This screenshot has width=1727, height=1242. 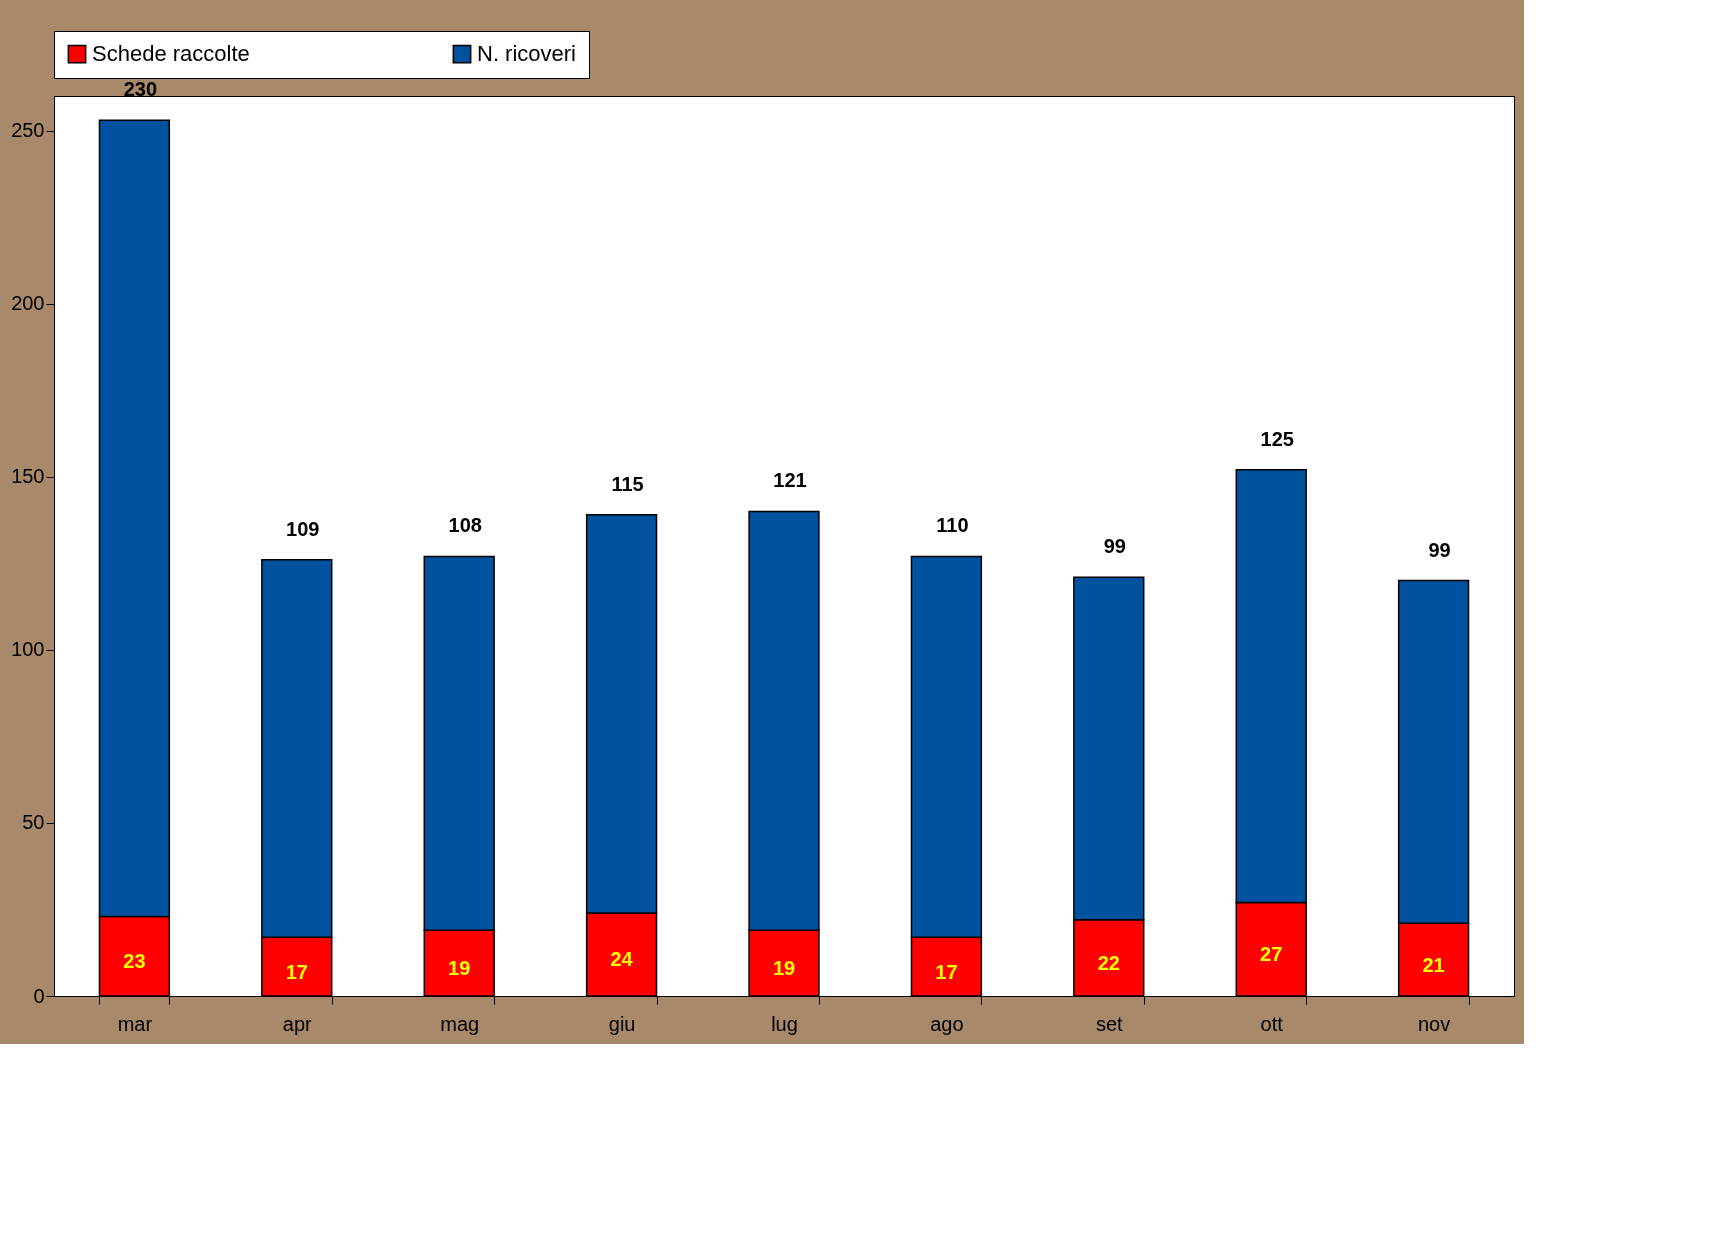 What do you see at coordinates (1109, 1023) in the screenshot?
I see `x-tick-label: set` at bounding box center [1109, 1023].